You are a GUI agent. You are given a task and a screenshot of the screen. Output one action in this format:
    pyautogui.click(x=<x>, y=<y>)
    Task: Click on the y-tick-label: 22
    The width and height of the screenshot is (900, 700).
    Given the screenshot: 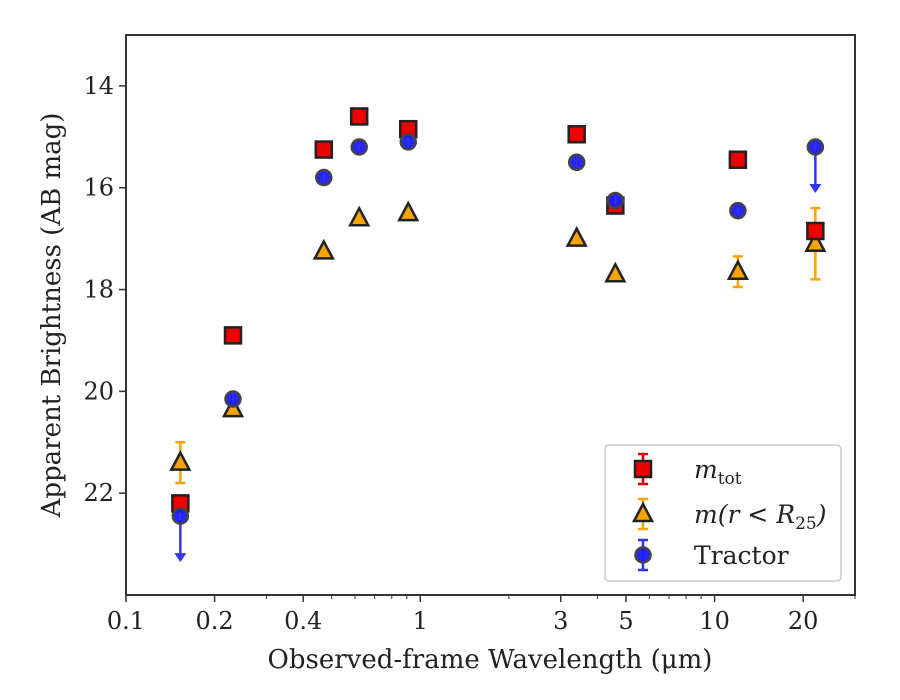 What is the action you would take?
    pyautogui.click(x=98, y=493)
    